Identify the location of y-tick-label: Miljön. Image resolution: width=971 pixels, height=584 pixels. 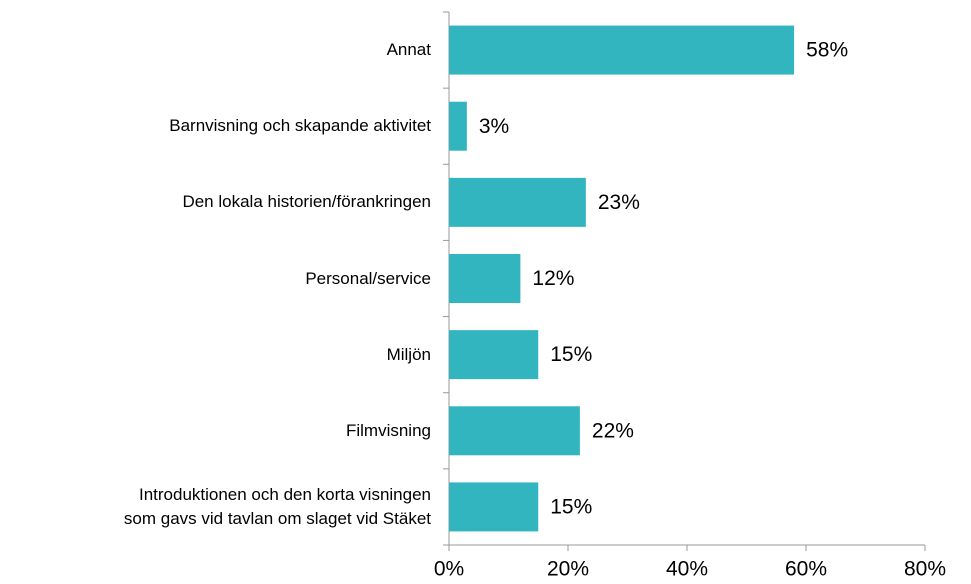
(408, 354).